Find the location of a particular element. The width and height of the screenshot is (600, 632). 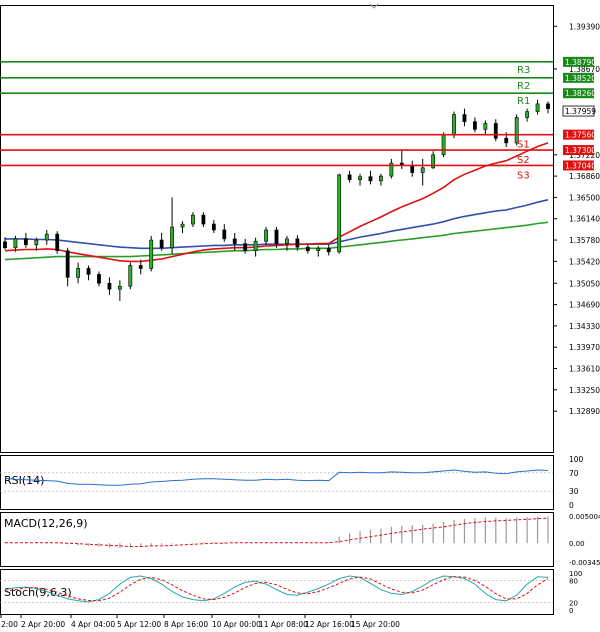

rsi-tick-label: 30 is located at coordinates (574, 491).